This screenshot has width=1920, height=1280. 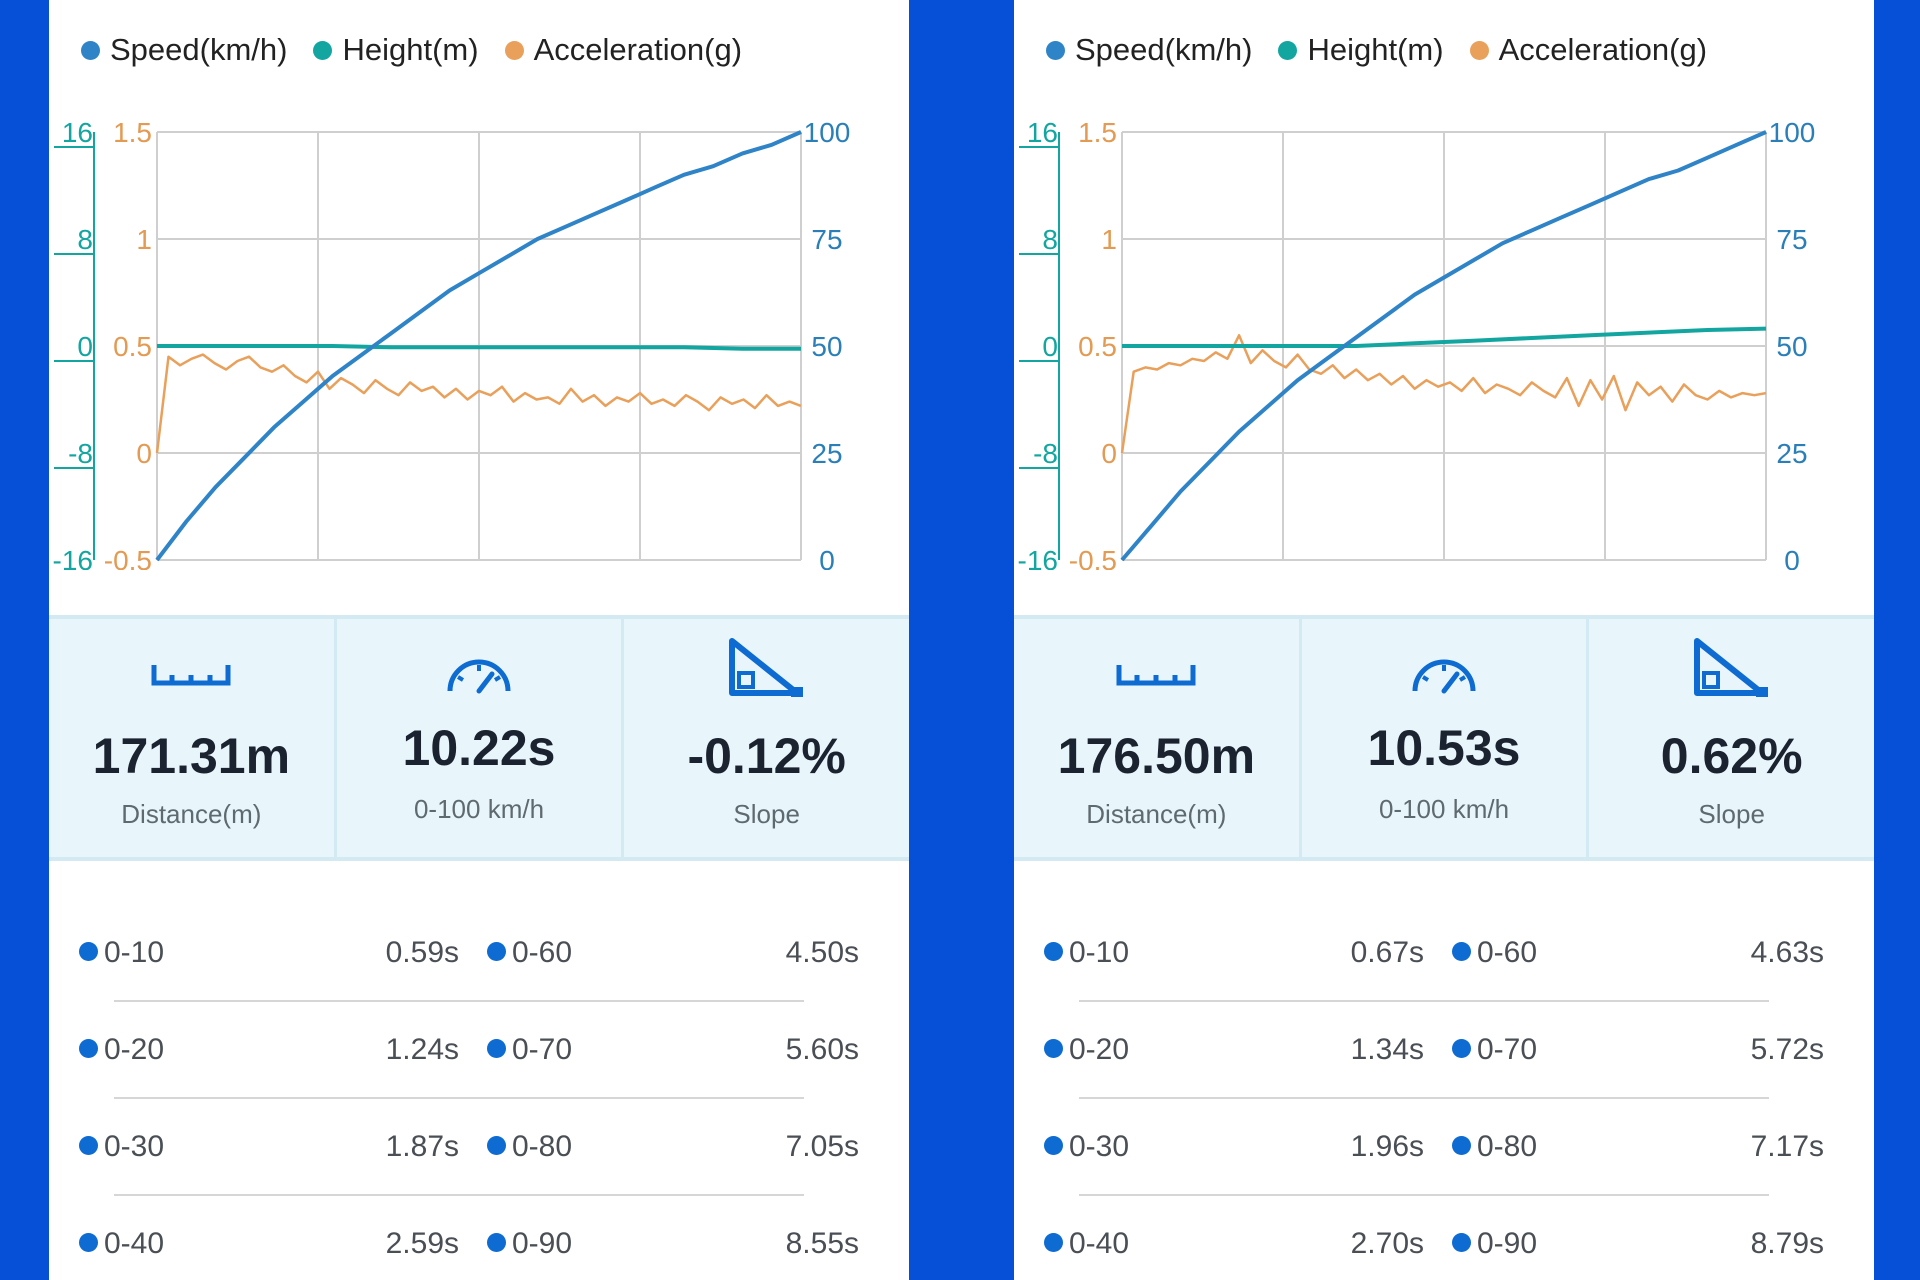 What do you see at coordinates (85, 346) in the screenshot?
I see `height-tick-label: 0` at bounding box center [85, 346].